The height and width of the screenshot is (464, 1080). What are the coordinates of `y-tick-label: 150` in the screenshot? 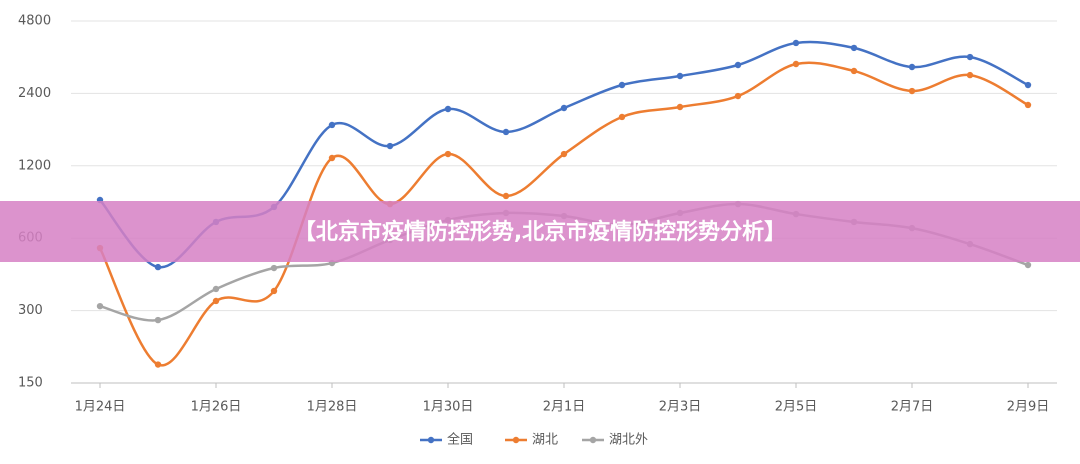 It's located at (30, 383).